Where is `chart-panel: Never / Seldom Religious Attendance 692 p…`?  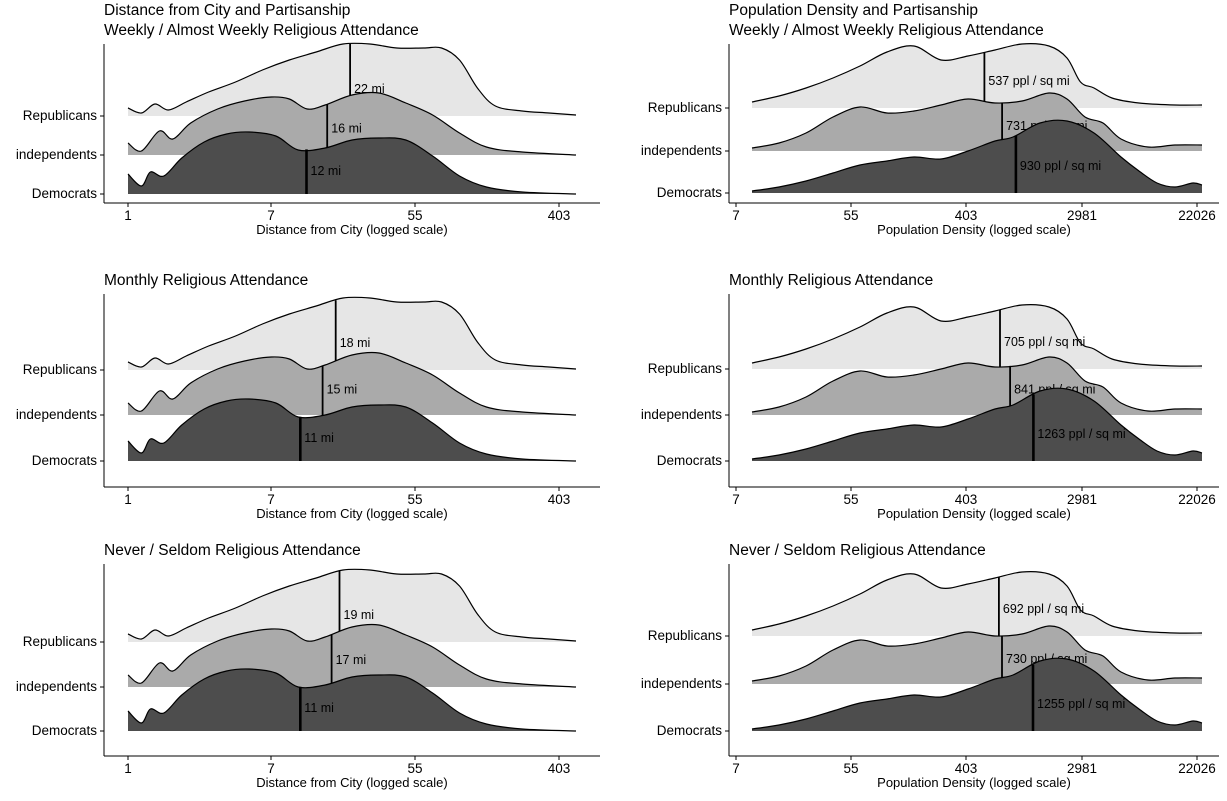
chart-panel: Never / Seldom Religious Attendance 692 p… is located at coordinates (930, 666).